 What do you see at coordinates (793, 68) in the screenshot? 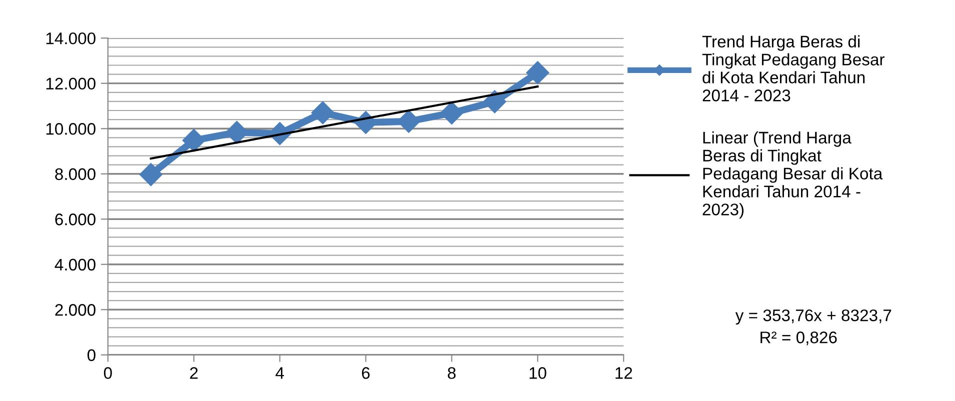
I see `legend-label: Trend Harga Beras di Tingkat Pedagang Besar di Kota Kendari Tahun 2014 - 2023` at bounding box center [793, 68].